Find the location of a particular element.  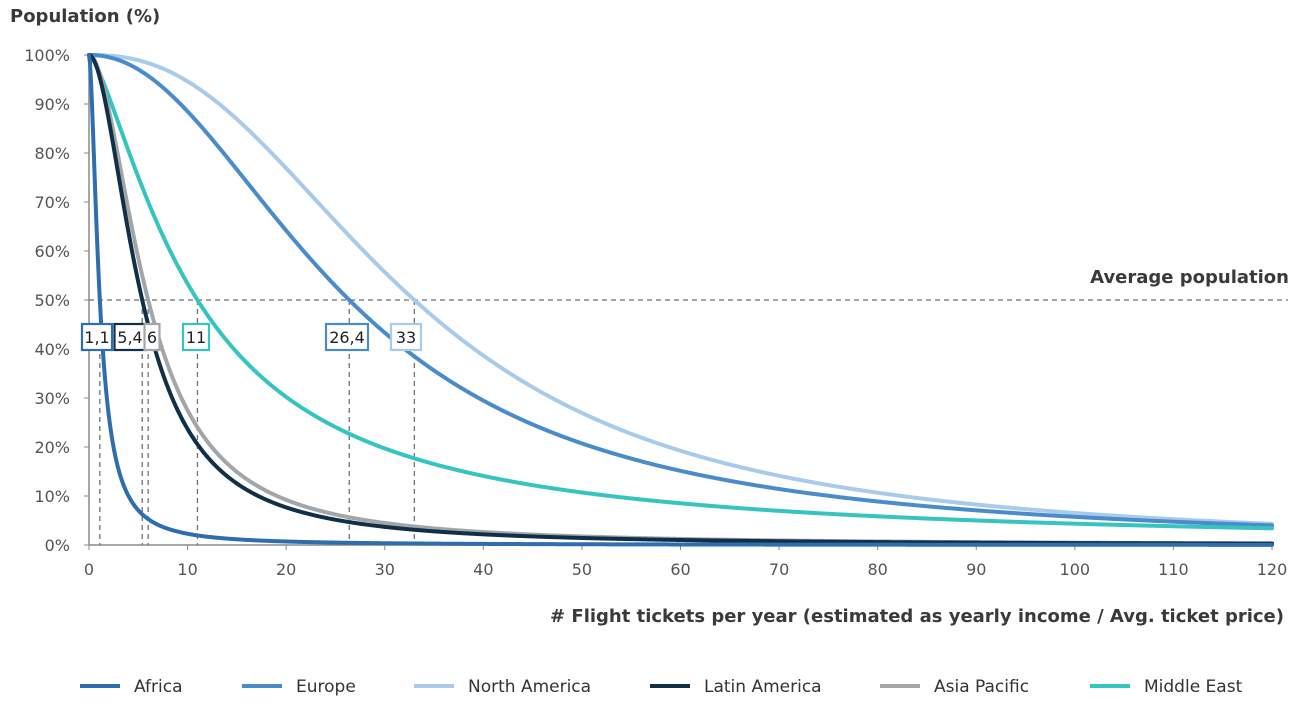

legend-item-middle-east: Middle East is located at coordinates (1166, 687).